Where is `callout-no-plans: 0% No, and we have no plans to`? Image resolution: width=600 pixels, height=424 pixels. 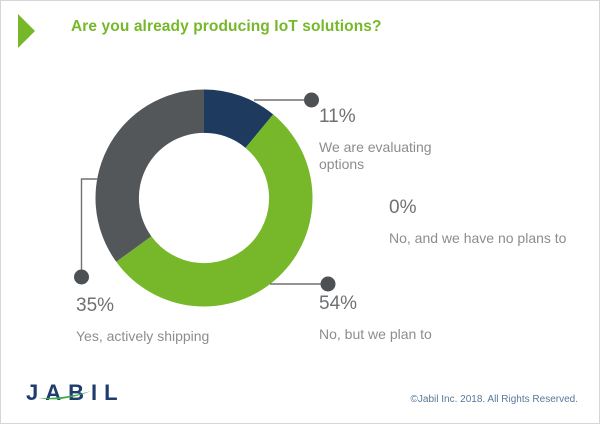
callout-no-plans: 0% No, and we have no plans to is located at coordinates (489, 222).